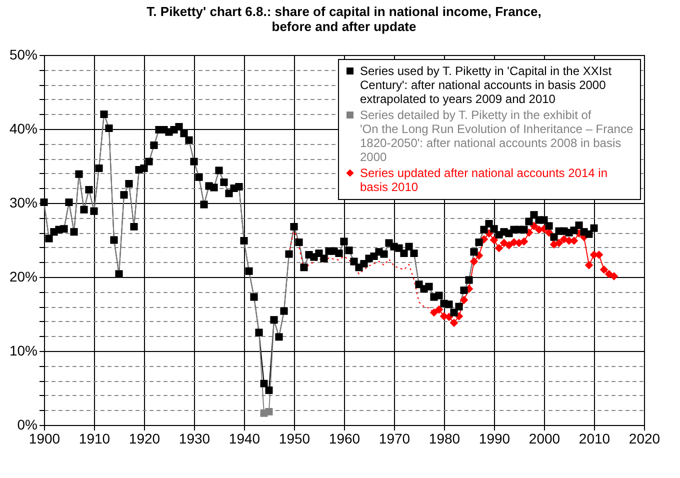 This screenshot has height=478, width=680. Describe the element at coordinates (94, 438) in the screenshot. I see `x-tick-label: 1910` at that location.